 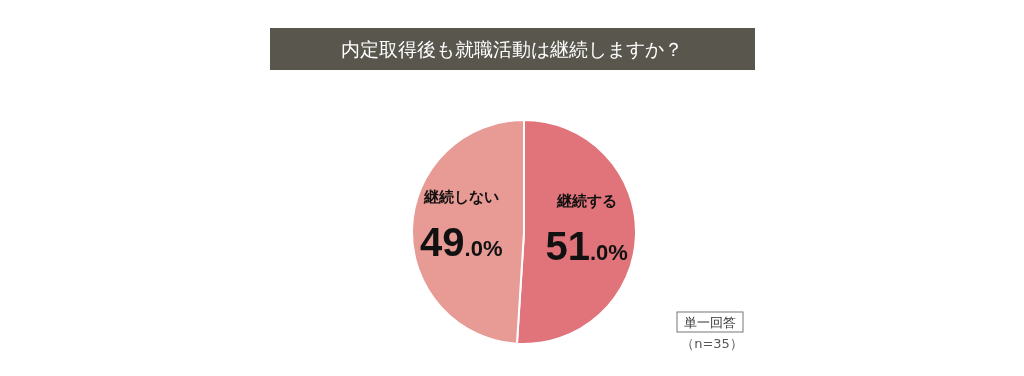 I want to click on slice-label: 継続しない, so click(x=460, y=197).